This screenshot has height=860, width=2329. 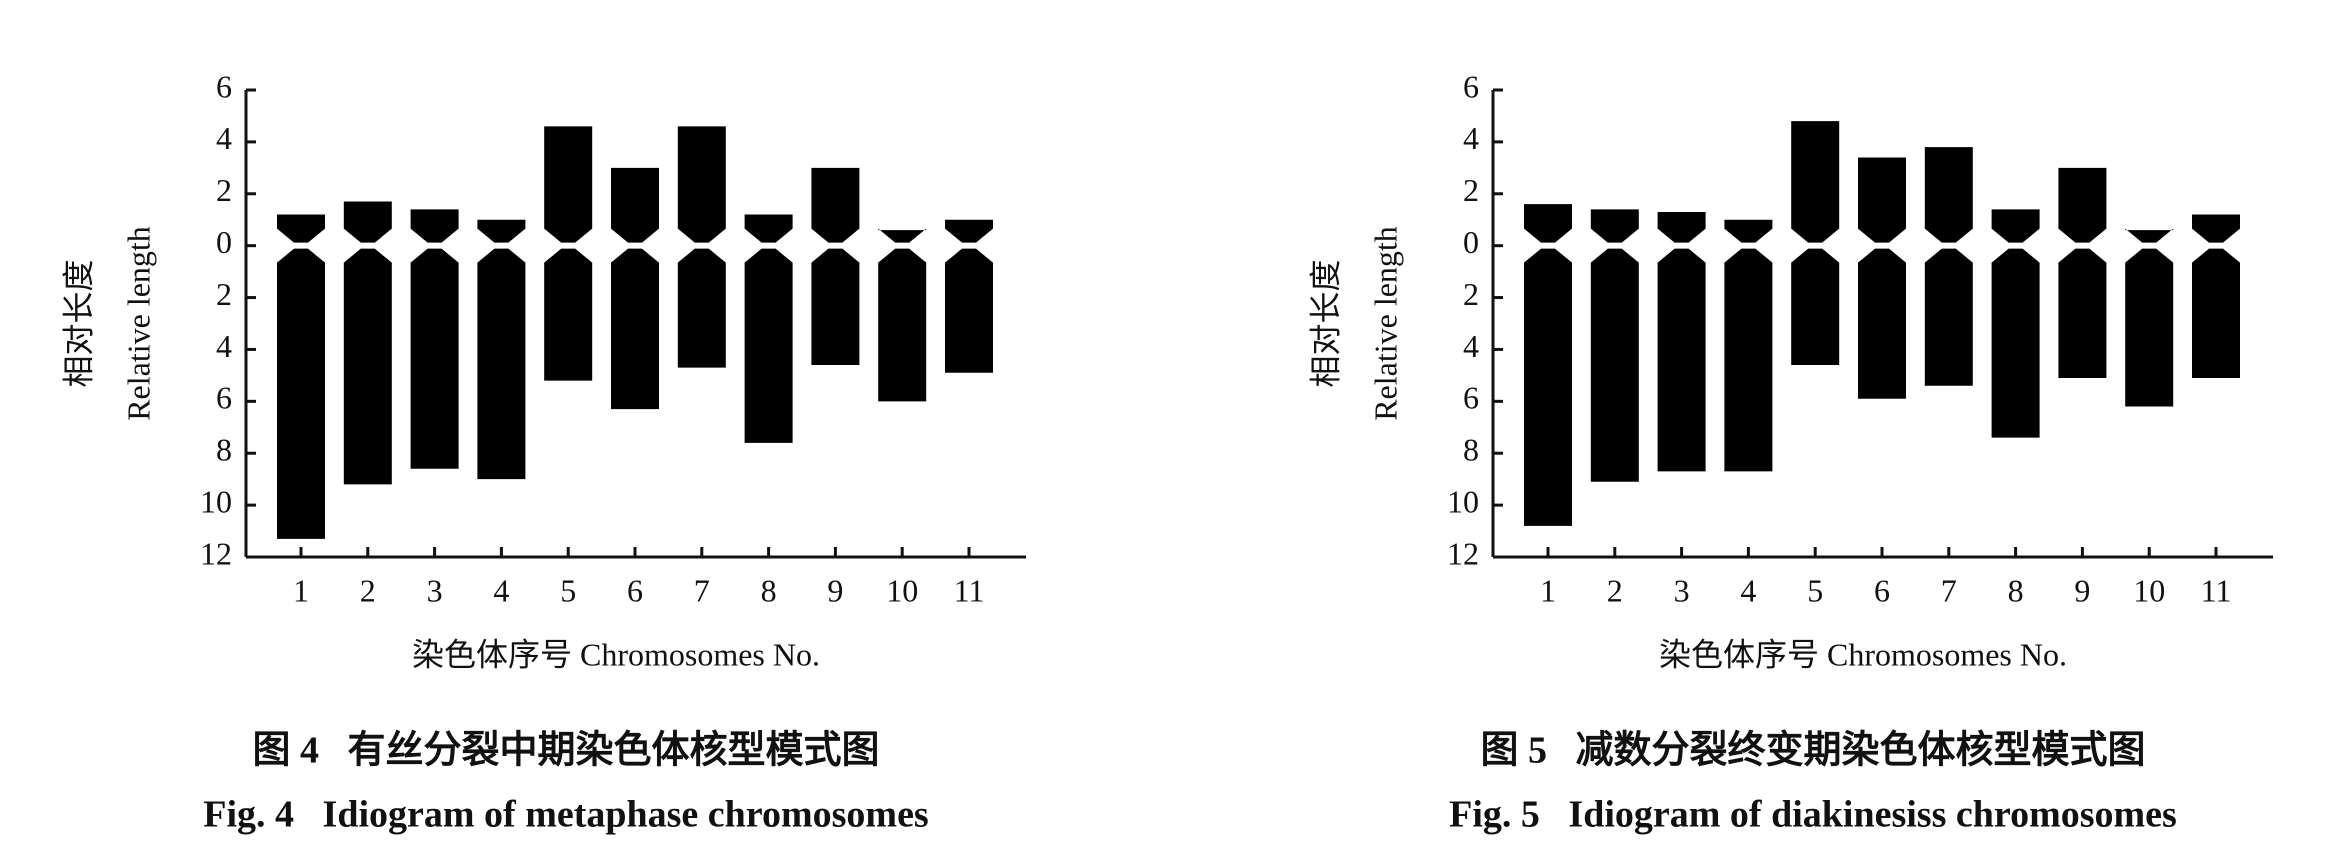 What do you see at coordinates (1812, 751) in the screenshot?
I see `chart-title: 图 5 减数分裂终变期染色体核型模式图` at bounding box center [1812, 751].